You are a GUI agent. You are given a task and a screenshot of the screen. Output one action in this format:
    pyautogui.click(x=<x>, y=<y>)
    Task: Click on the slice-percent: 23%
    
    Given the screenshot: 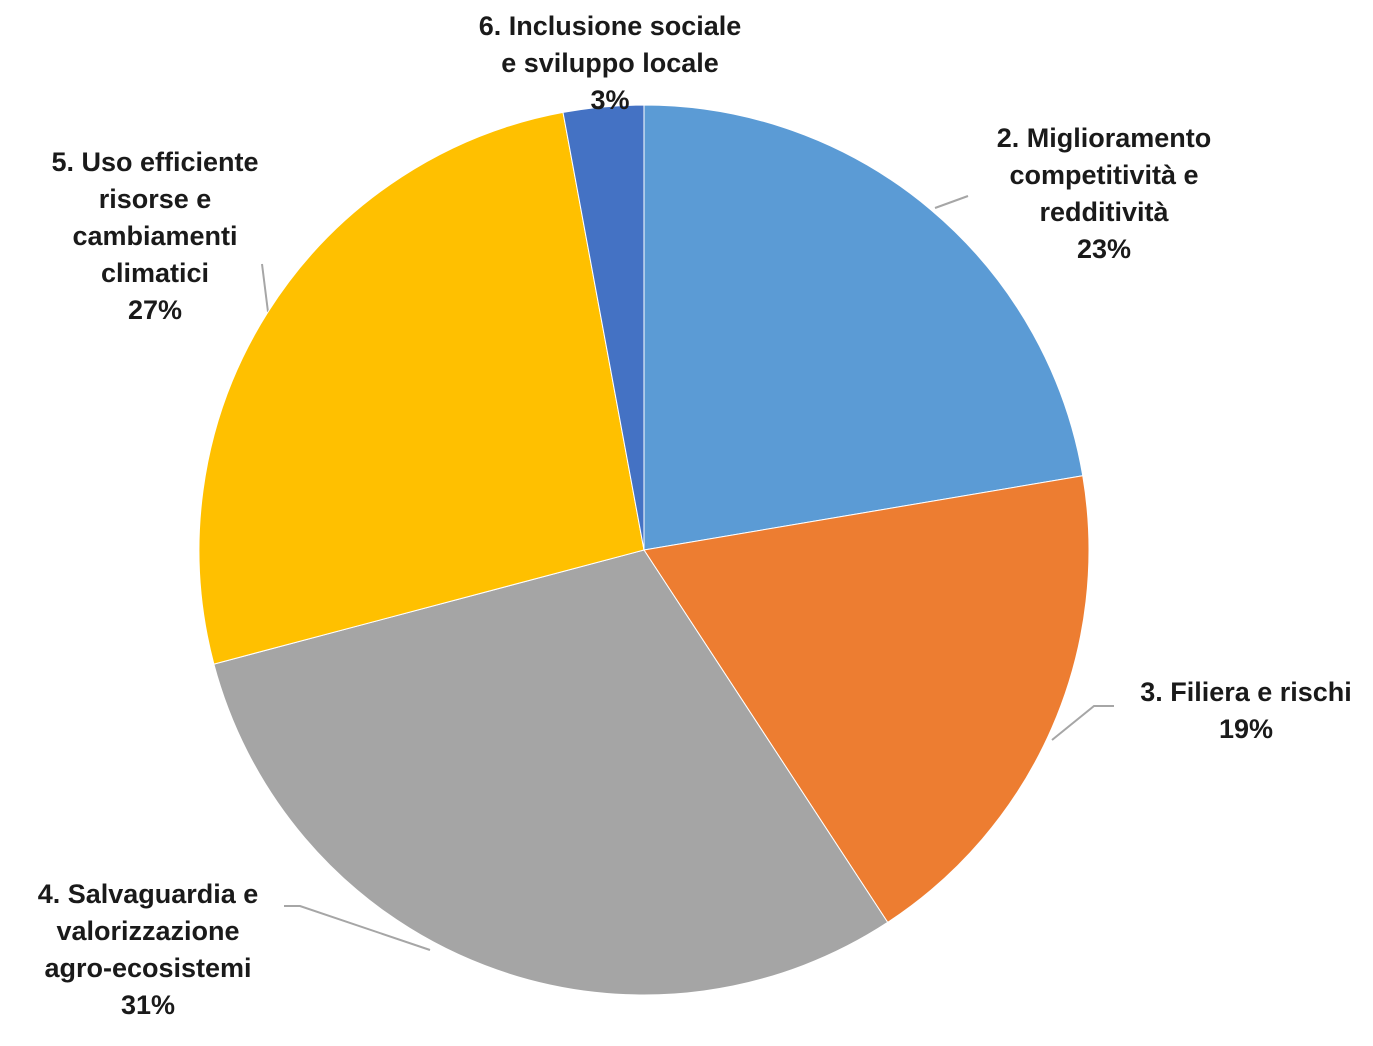 What is the action you would take?
    pyautogui.click(x=1104, y=249)
    